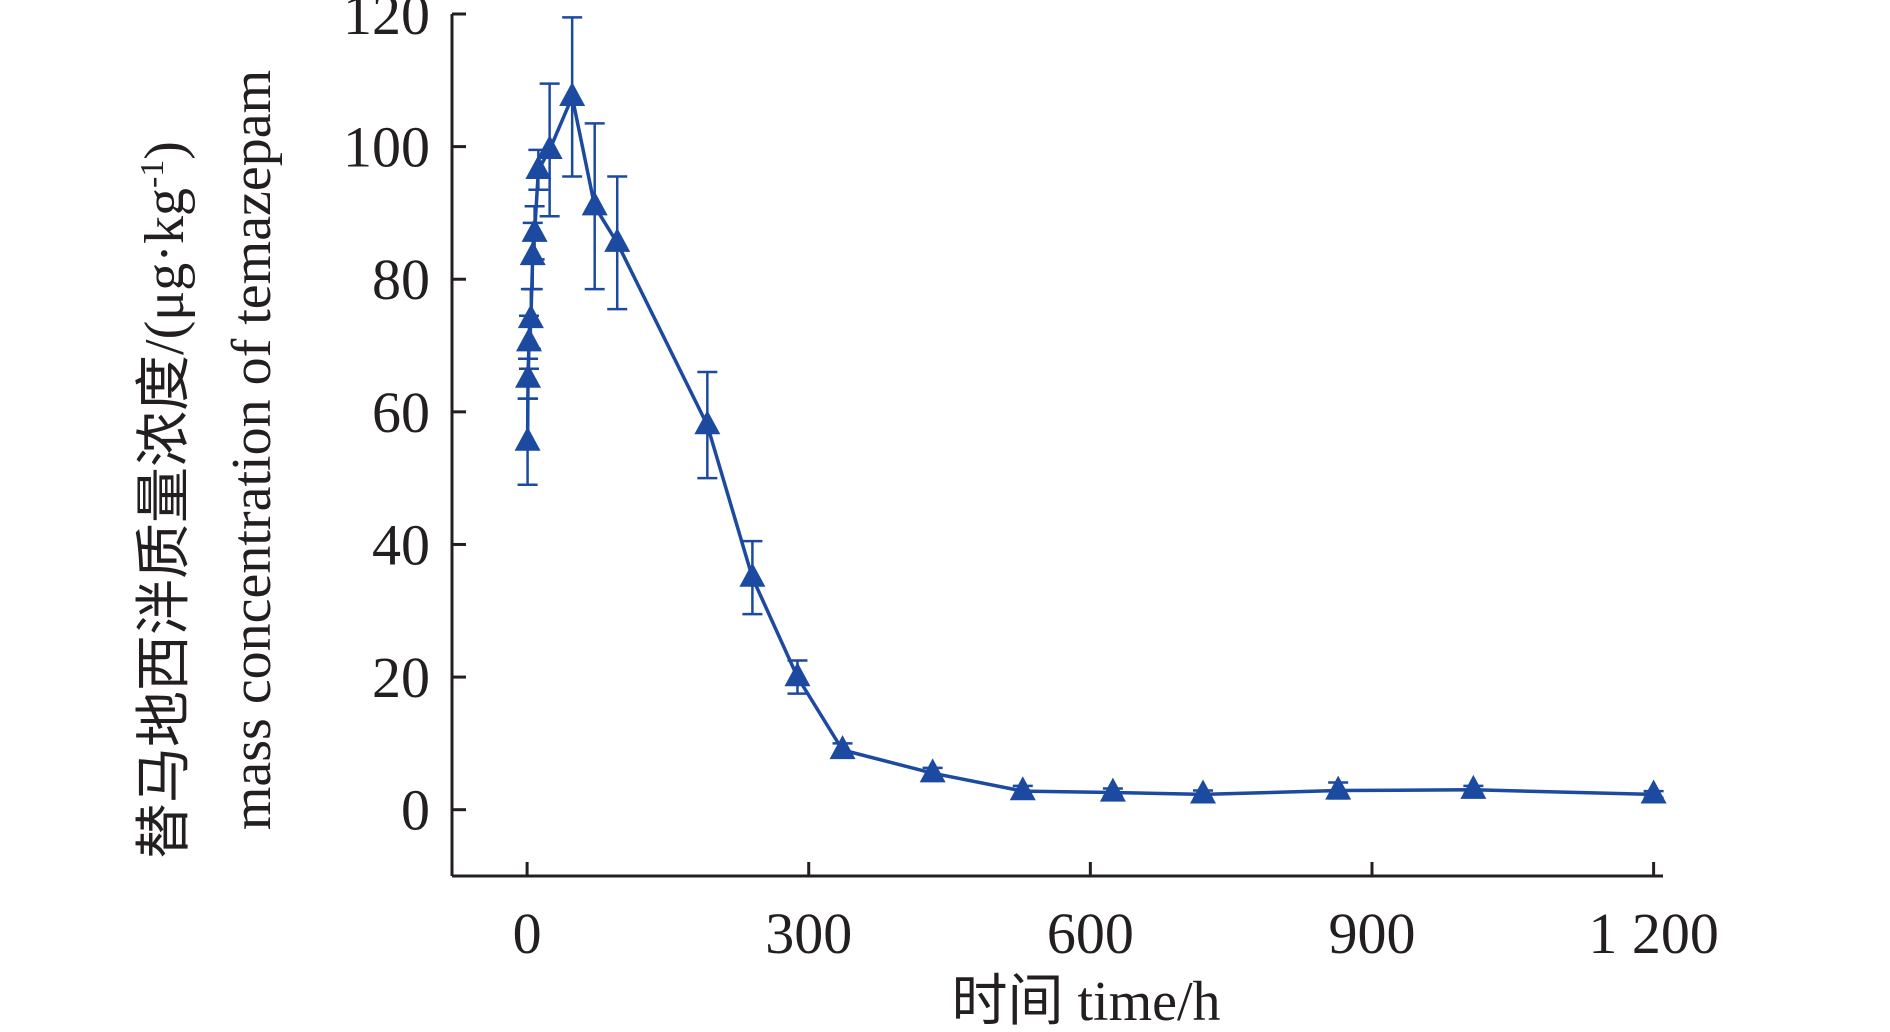  Describe the element at coordinates (165, 523) in the screenshot. I see `y-axis-title-cn-main: 替马地西泮质量浓度/(μg·kg` at that location.